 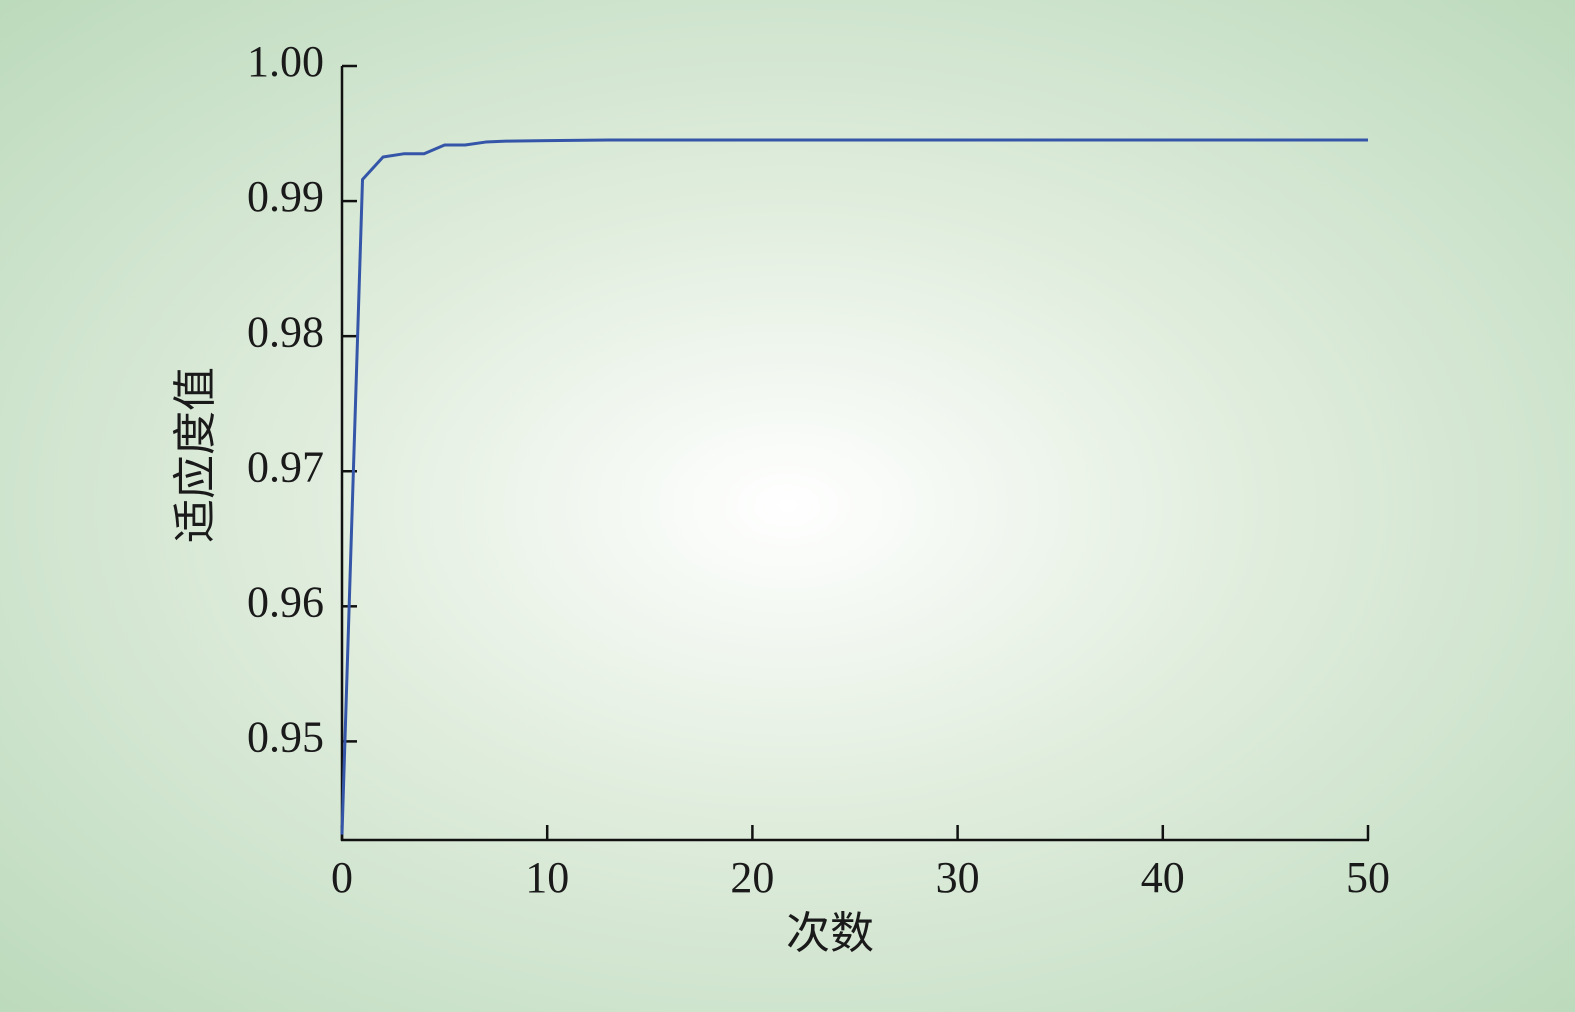 I want to click on x-tick-label: 30, so click(x=958, y=877).